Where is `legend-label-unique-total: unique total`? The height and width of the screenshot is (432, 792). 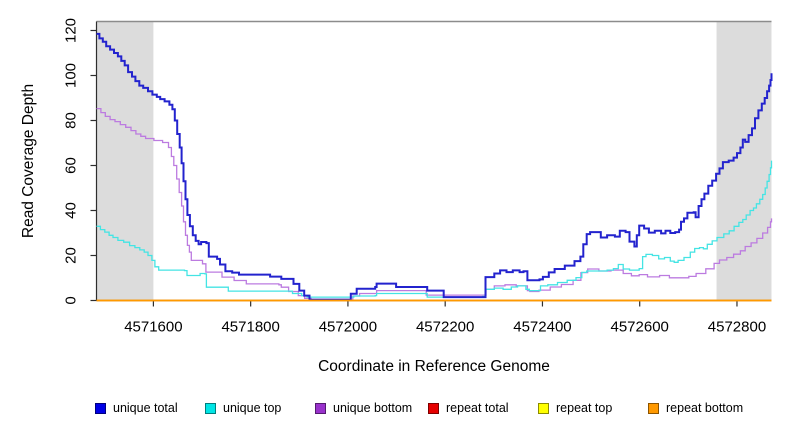
legend-label-unique-total: unique total is located at coordinates (145, 407).